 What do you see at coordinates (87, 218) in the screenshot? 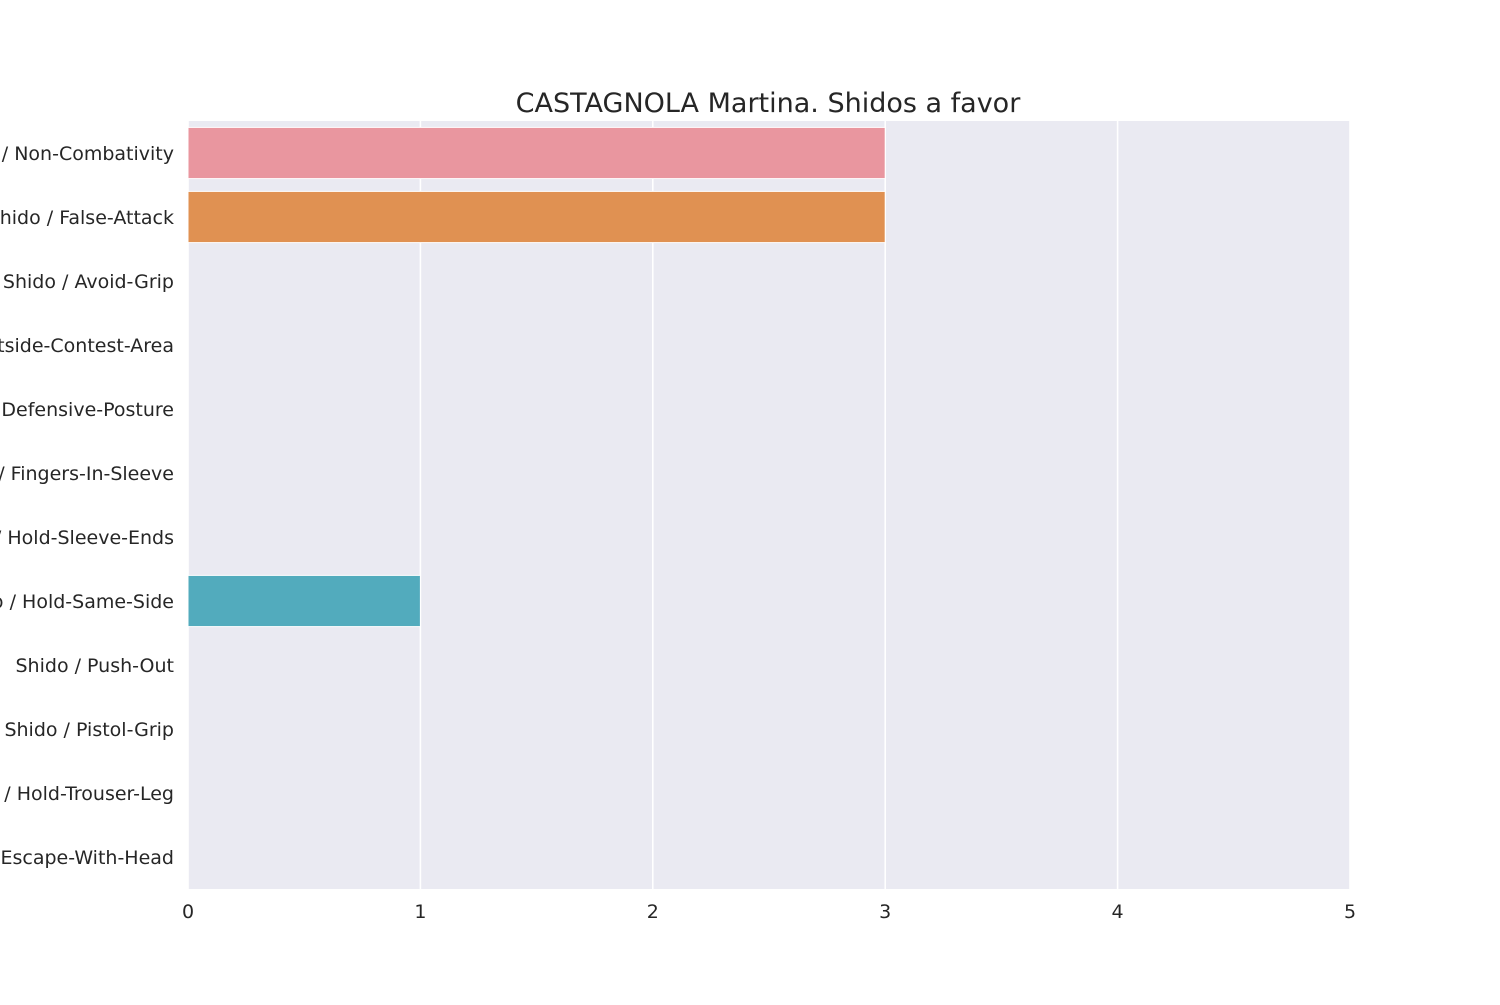
I see `y-tick-label: Shido / False-Attack` at bounding box center [87, 218].